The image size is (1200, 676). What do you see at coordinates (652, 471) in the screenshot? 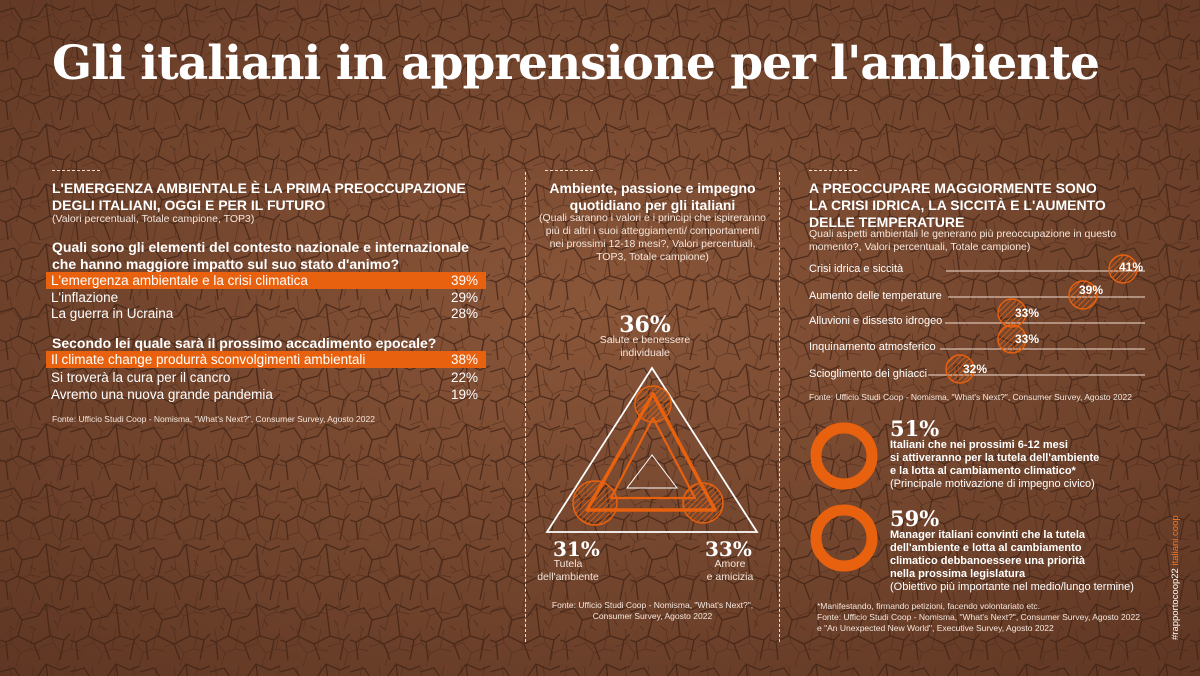
I see `triangle-inner` at bounding box center [652, 471].